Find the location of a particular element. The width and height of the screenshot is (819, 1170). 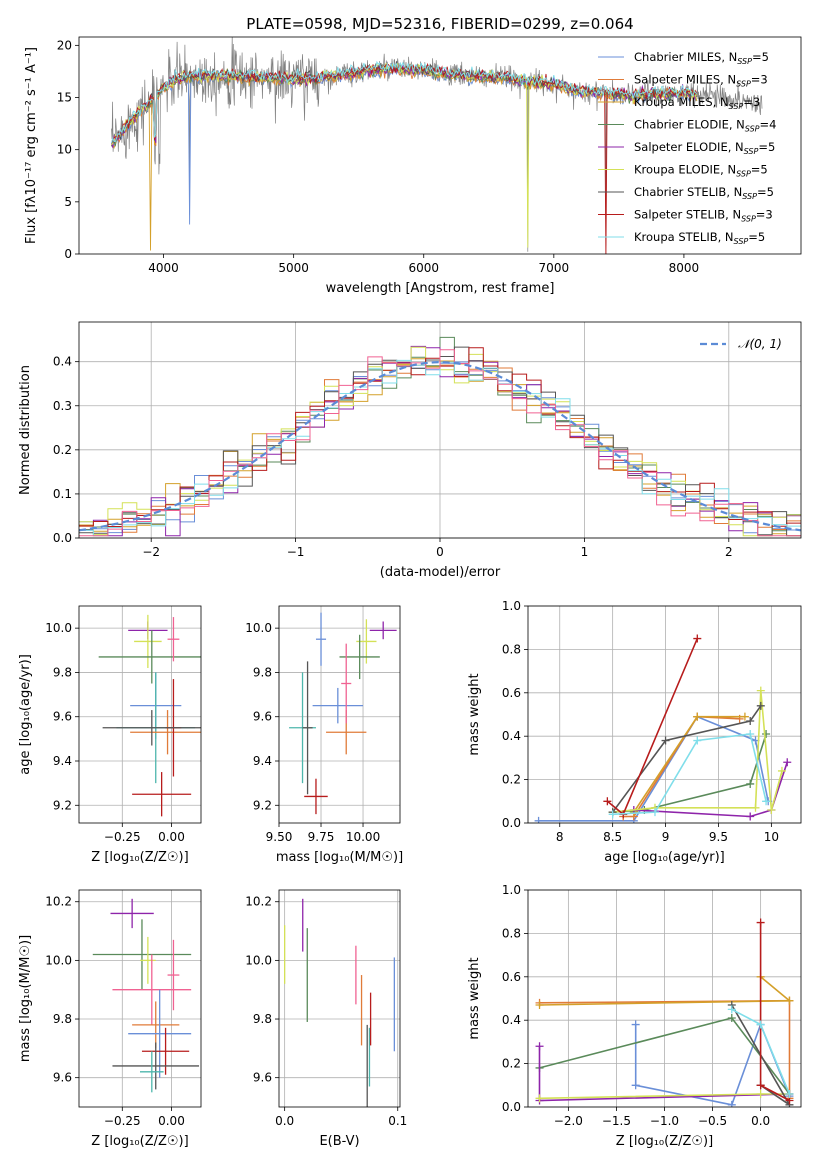

x-tick-label: 0.1 is located at coordinates (397, 1121).